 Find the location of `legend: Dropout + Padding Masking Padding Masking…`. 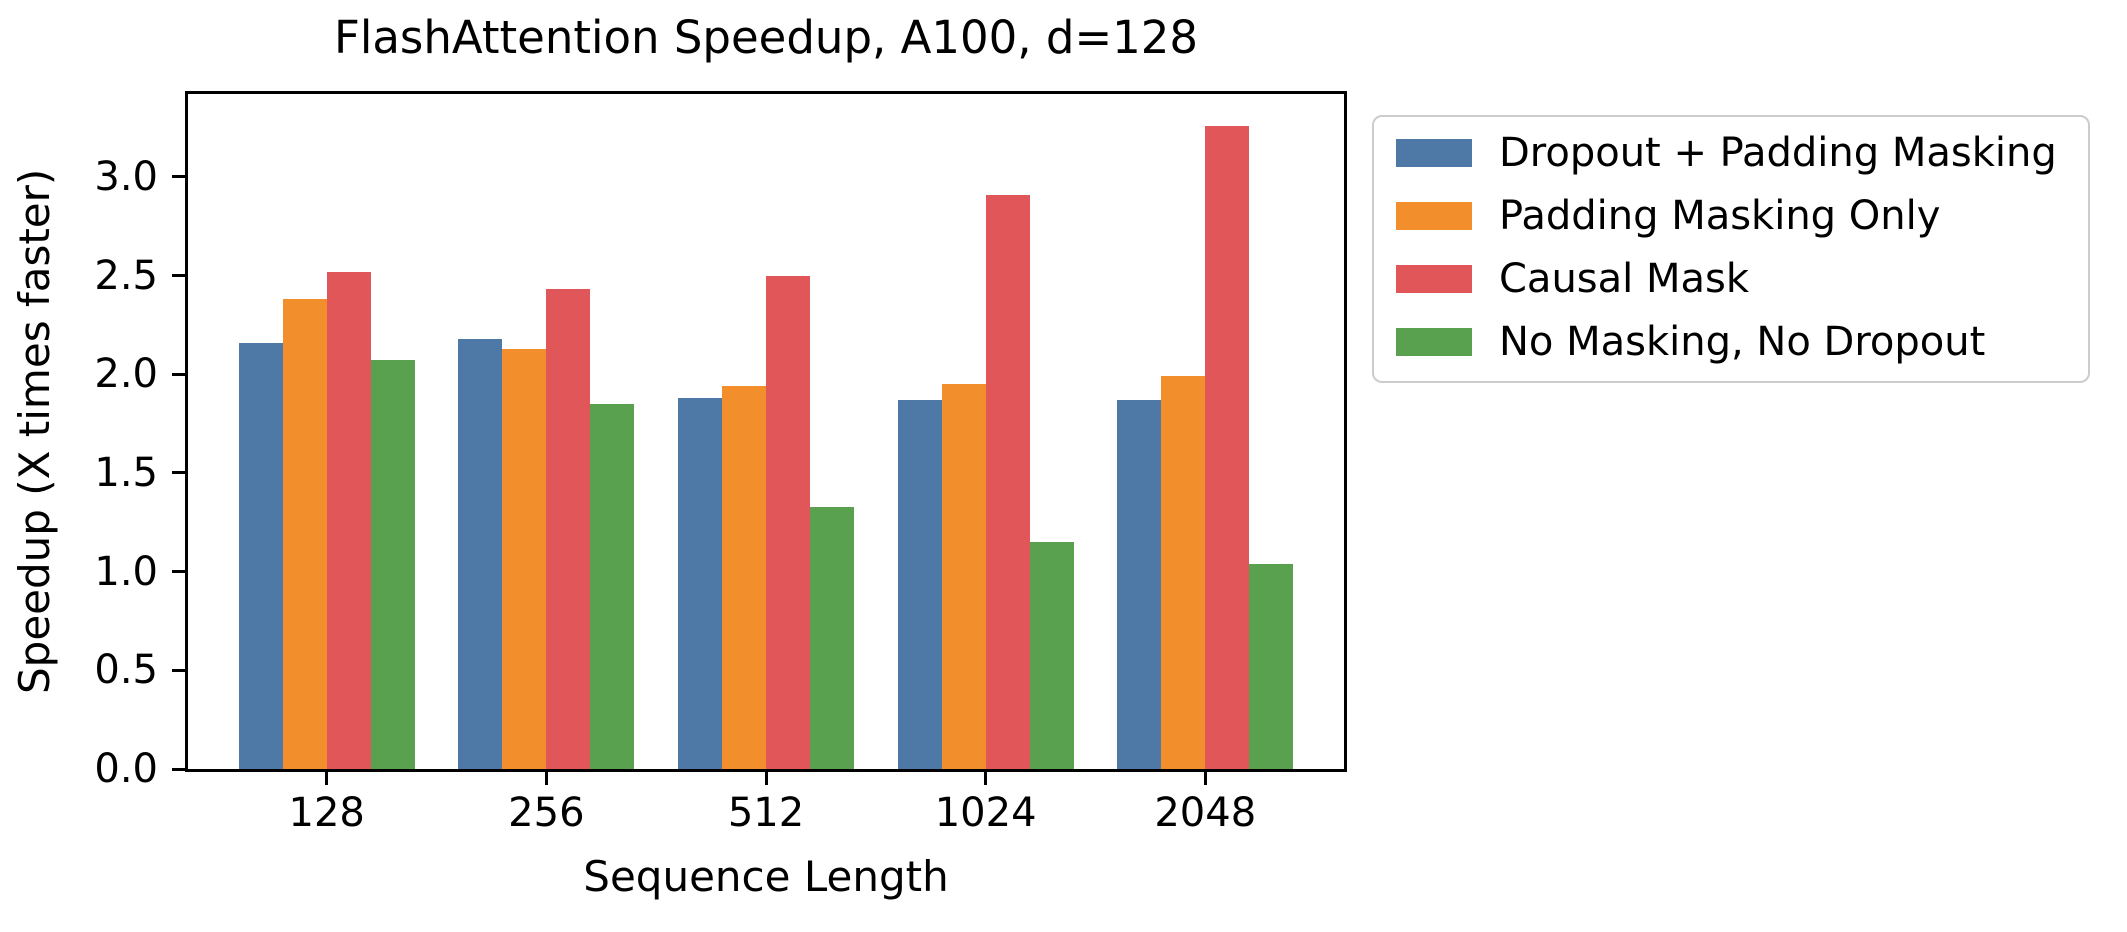

legend: Dropout + Padding Masking Padding Masking… is located at coordinates (1731, 249).